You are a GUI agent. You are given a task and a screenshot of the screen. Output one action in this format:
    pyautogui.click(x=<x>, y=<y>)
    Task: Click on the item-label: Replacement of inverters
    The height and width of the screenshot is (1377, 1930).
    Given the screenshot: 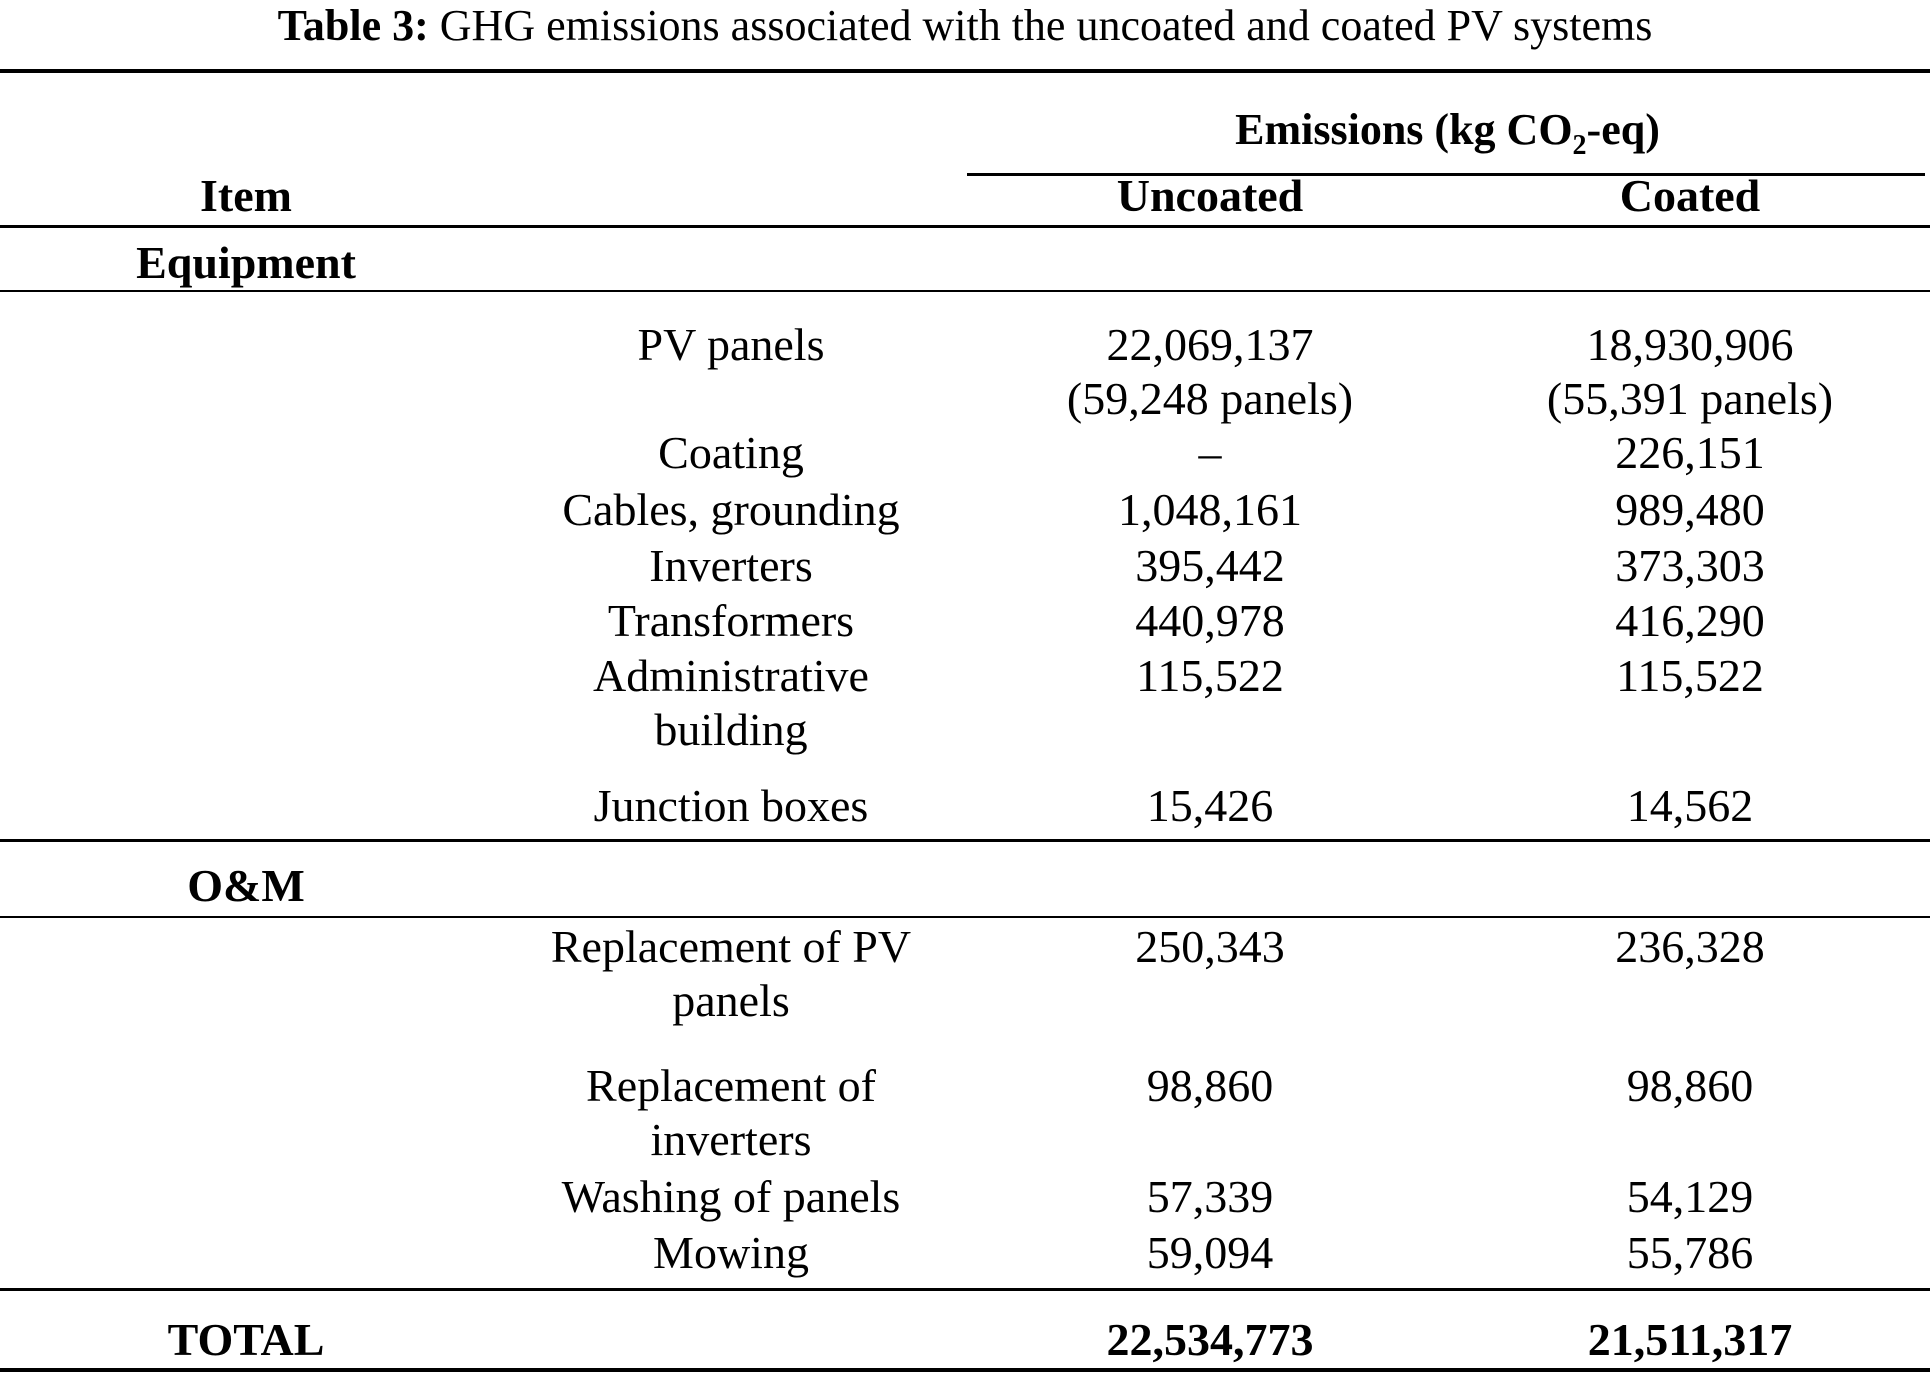 What is the action you would take?
    pyautogui.click(x=731, y=1113)
    